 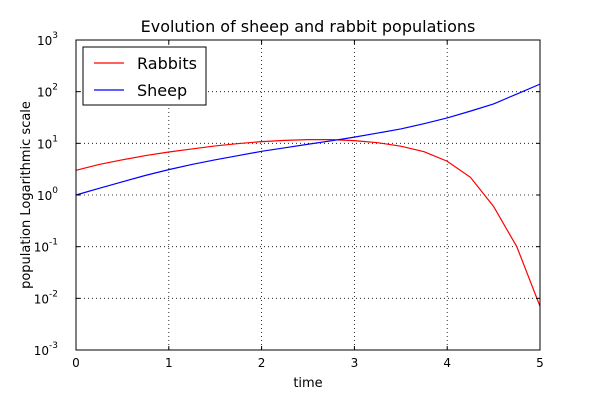 I want to click on x-tick-label: 2, so click(x=262, y=363).